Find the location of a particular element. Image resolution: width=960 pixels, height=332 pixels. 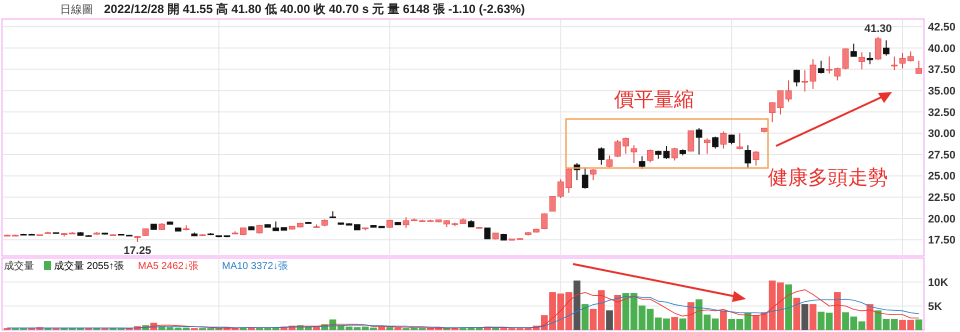

y-tick-label: 37.50 is located at coordinates (942, 70).